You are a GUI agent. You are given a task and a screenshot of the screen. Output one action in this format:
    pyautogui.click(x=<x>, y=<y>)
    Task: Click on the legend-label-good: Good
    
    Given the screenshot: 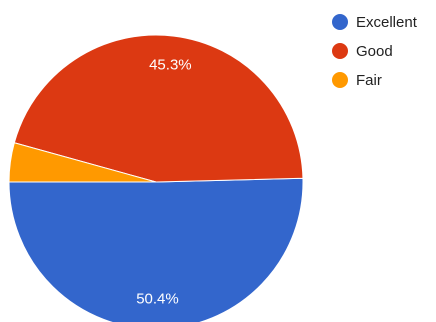 What is the action you would take?
    pyautogui.click(x=374, y=51)
    